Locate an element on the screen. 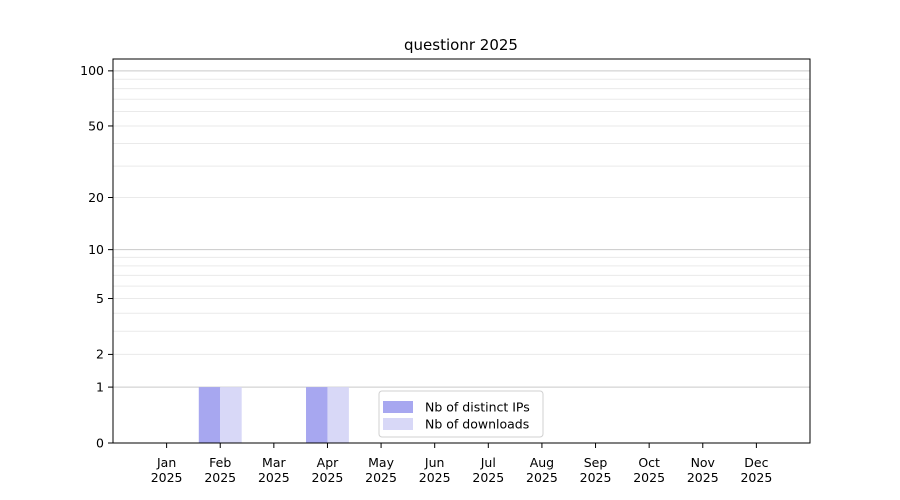  chart-title: questionr 2025 is located at coordinates (461, 45).